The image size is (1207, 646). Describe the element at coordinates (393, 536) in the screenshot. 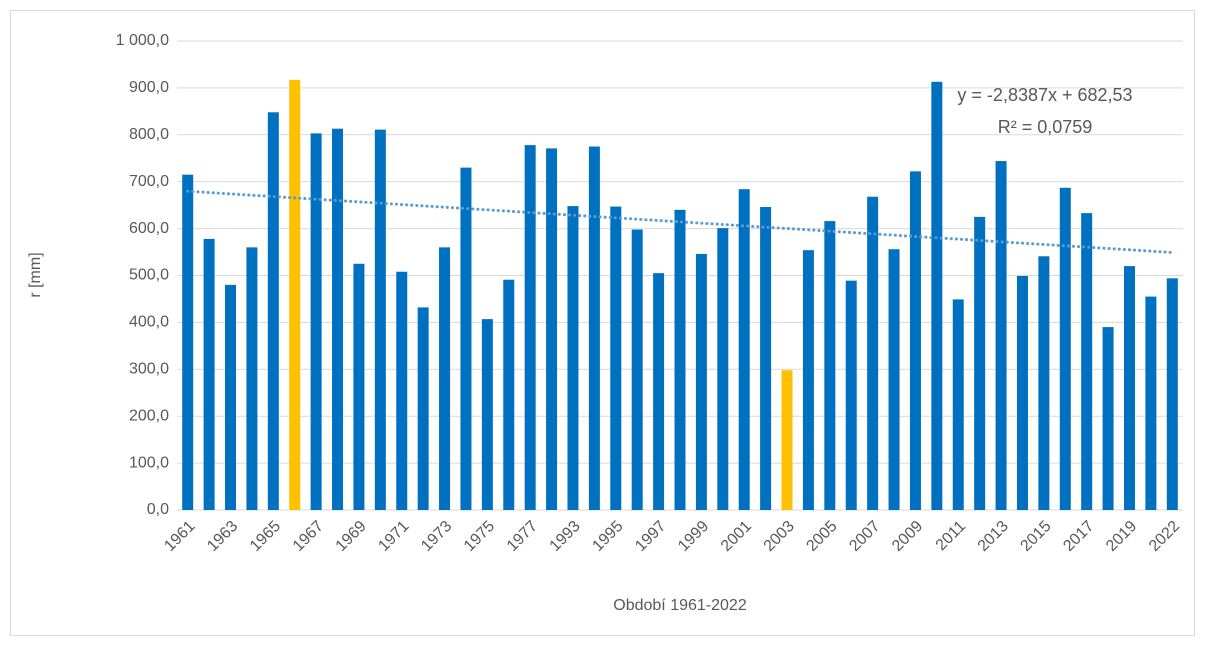

I see `x-tick-label: 1971` at that location.